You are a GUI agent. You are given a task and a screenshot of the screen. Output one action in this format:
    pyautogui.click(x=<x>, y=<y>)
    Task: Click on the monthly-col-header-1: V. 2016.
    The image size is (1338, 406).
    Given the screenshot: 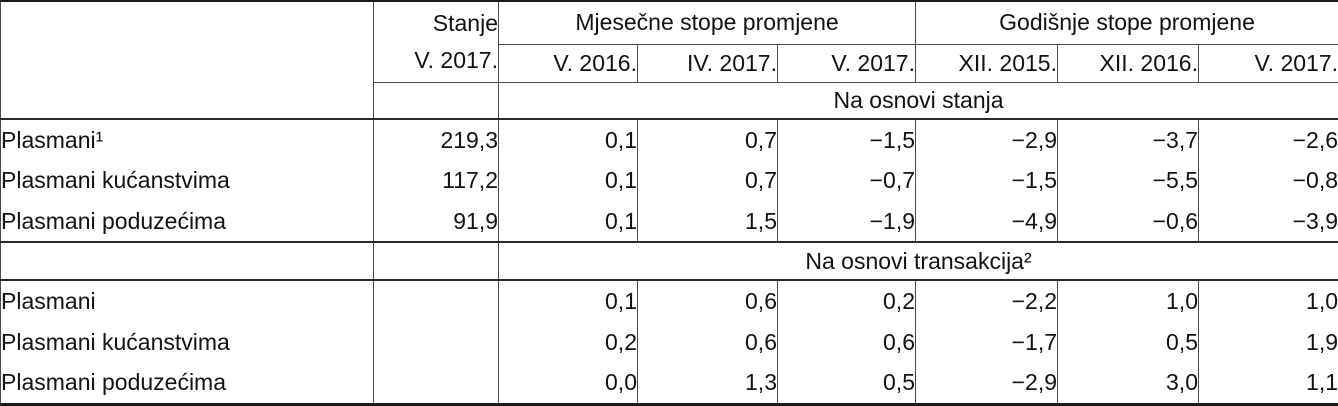 What is the action you would take?
    pyautogui.click(x=568, y=63)
    